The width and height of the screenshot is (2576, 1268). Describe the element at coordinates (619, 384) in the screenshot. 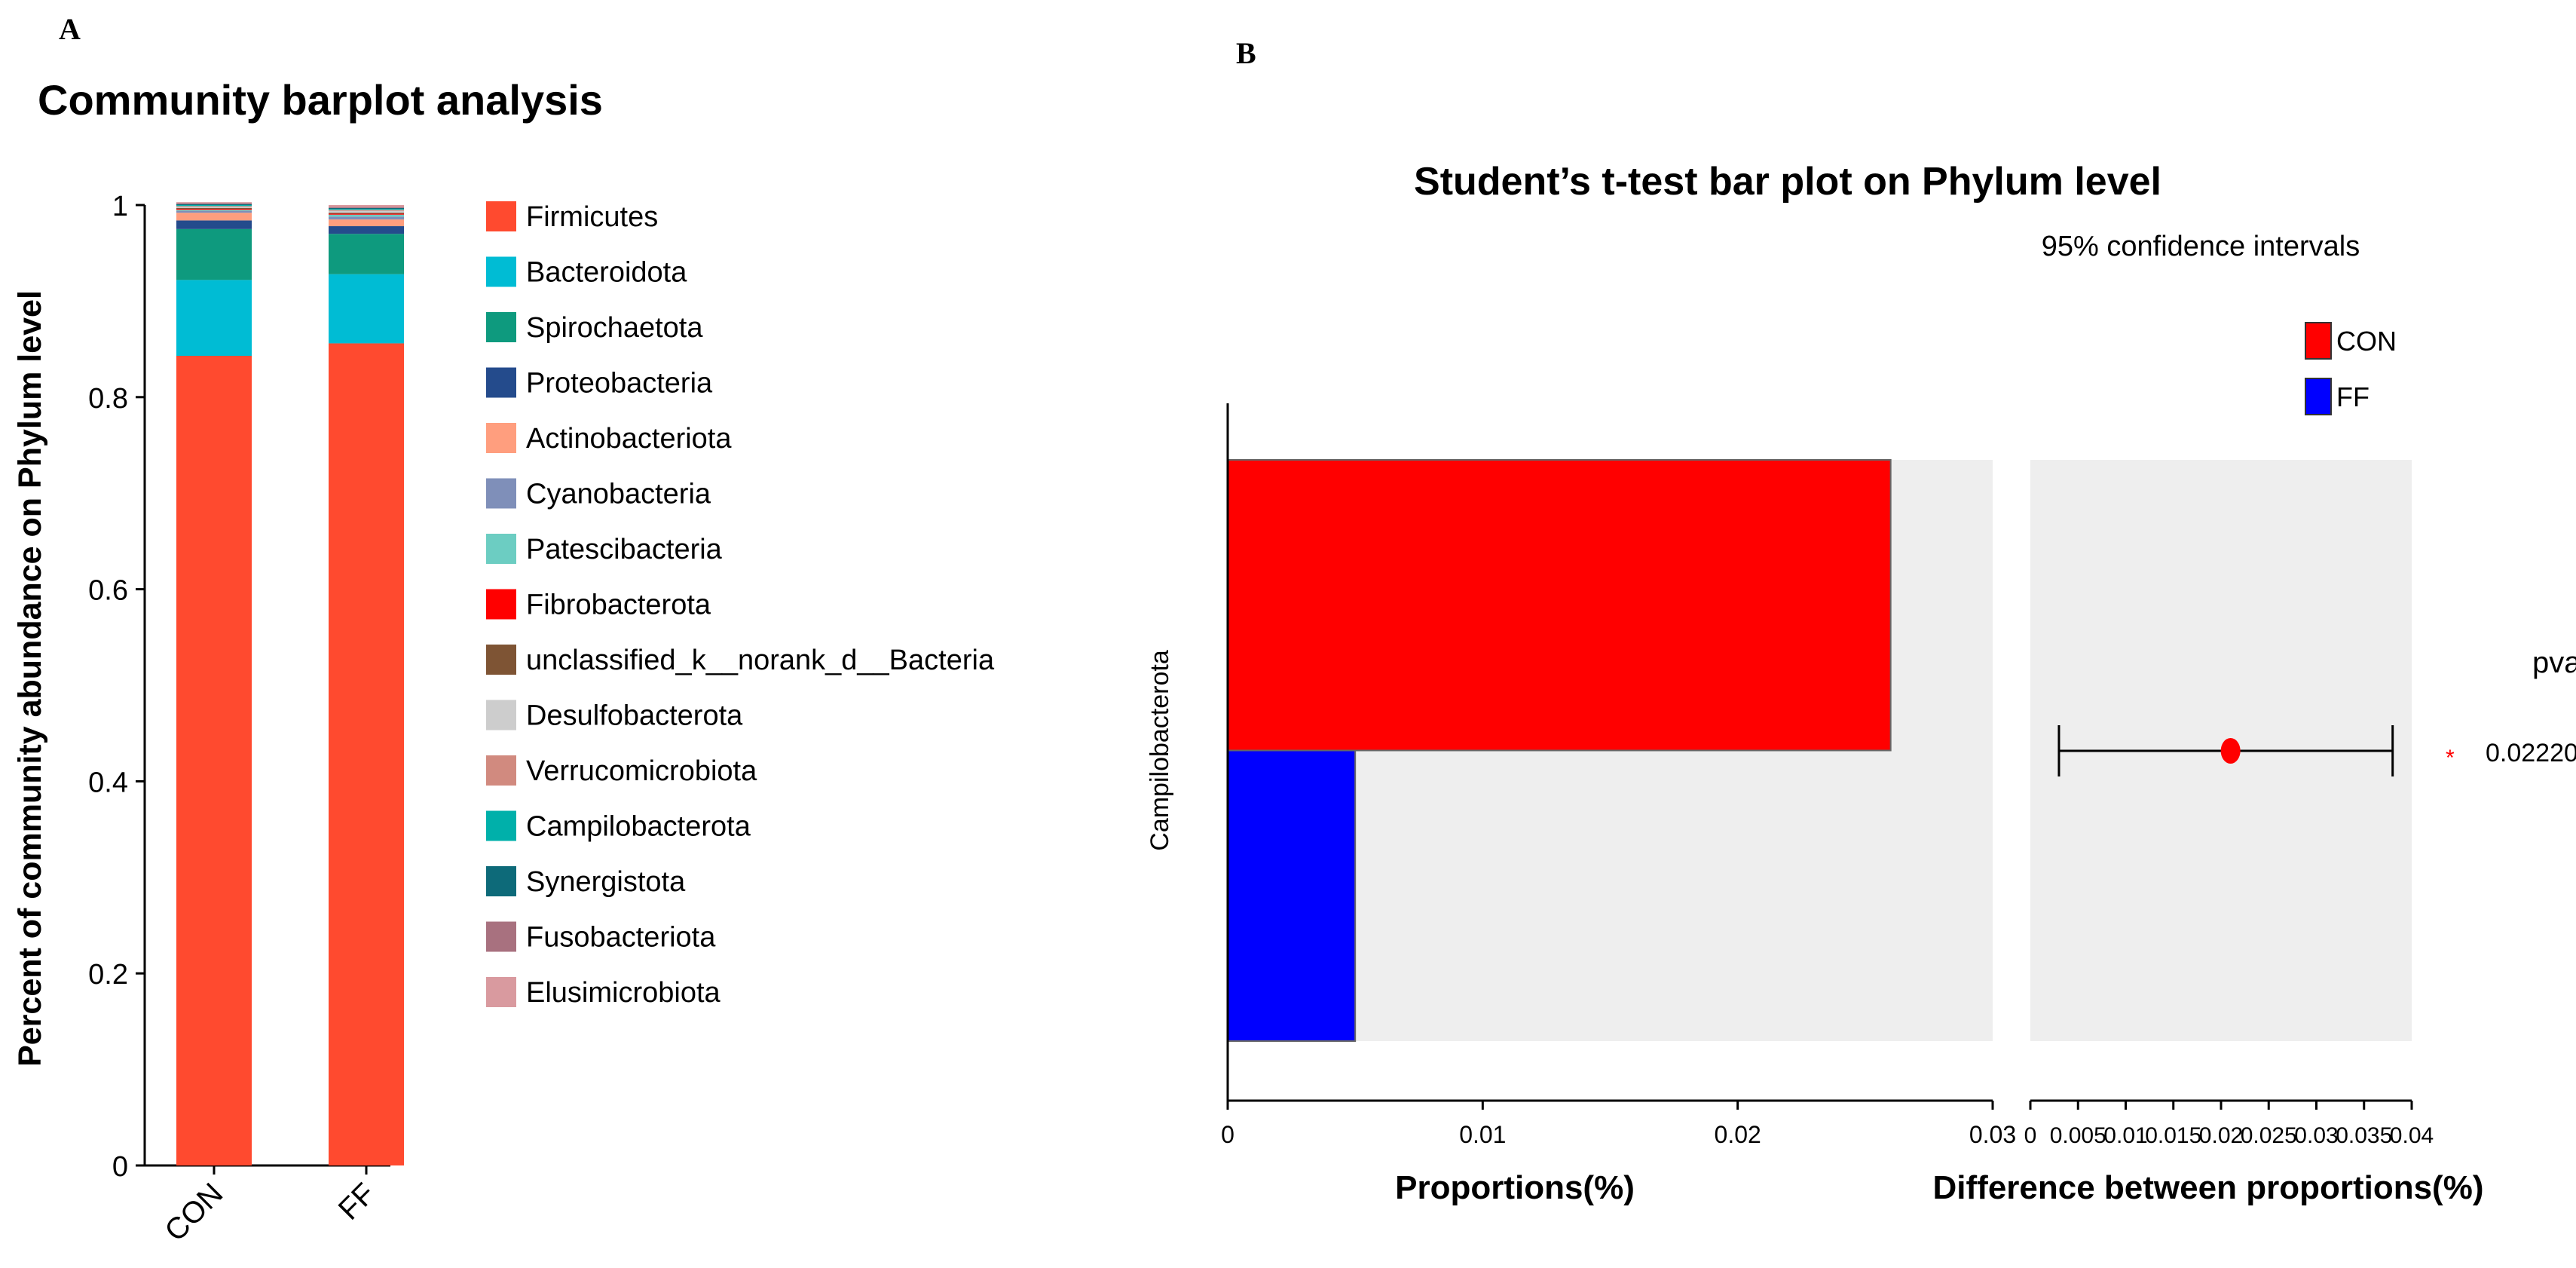

I see `legend-entry: Proteobacteria` at that location.